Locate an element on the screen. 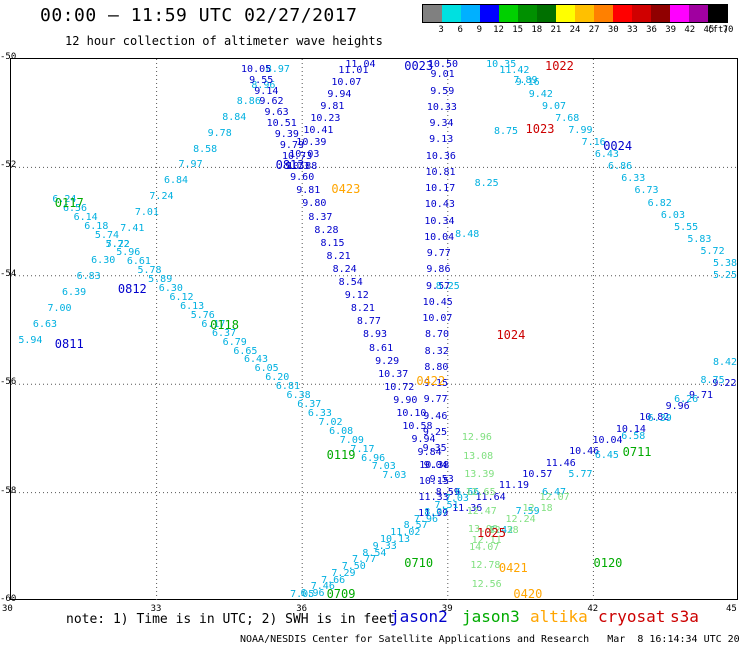 The width and height of the screenshot is (740, 650). wave-height-value: 7.59 is located at coordinates (527, 511).